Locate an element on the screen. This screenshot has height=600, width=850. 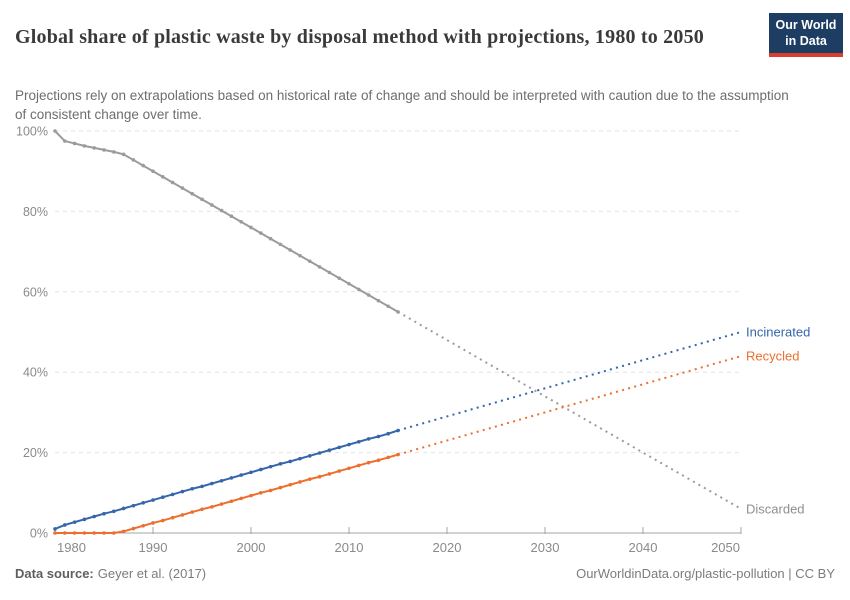
series-marker-incinerated-2006 is located at coordinates (310, 456).